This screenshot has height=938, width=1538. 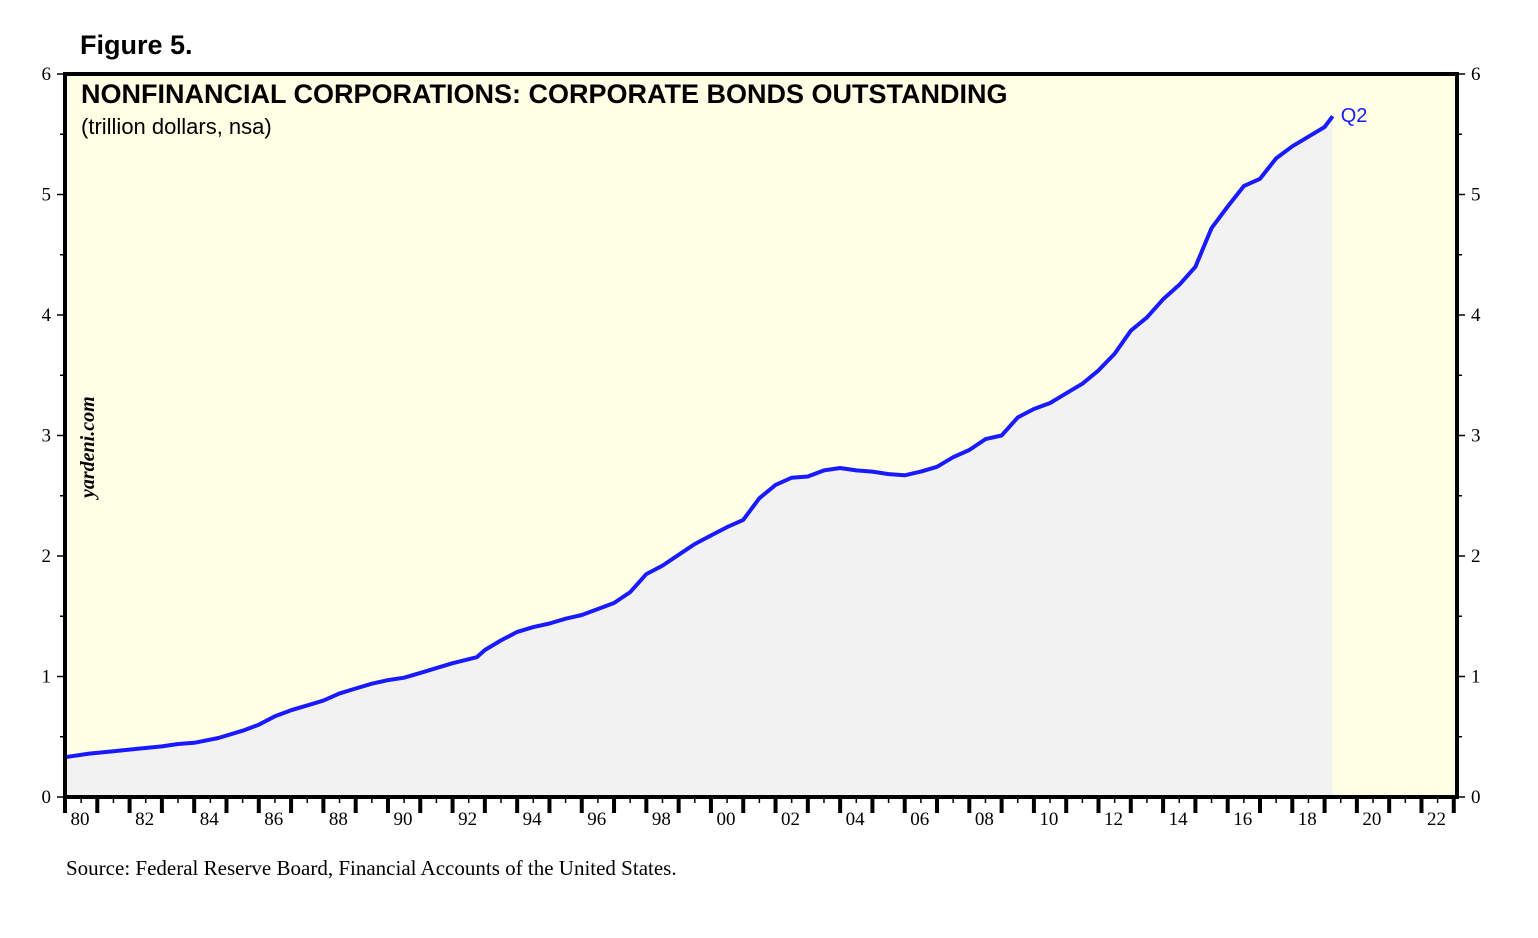 What do you see at coordinates (80, 819) in the screenshot?
I see `x-tick-label: 80` at bounding box center [80, 819].